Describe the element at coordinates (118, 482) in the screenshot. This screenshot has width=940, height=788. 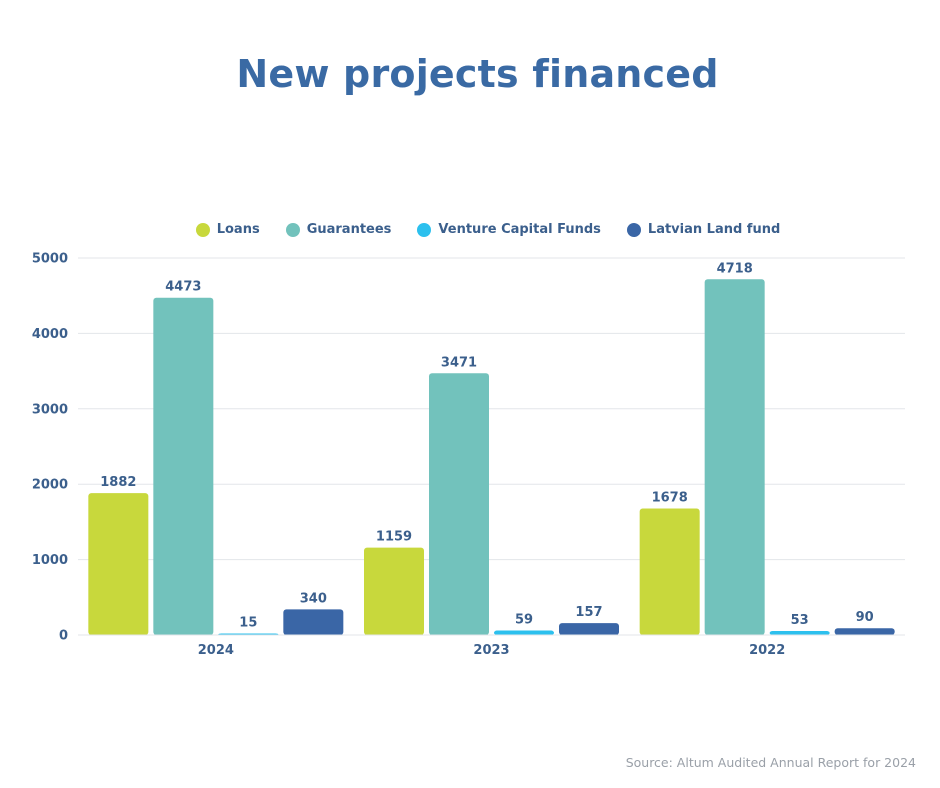
I see `data-label-loans-2024: 1882` at that location.